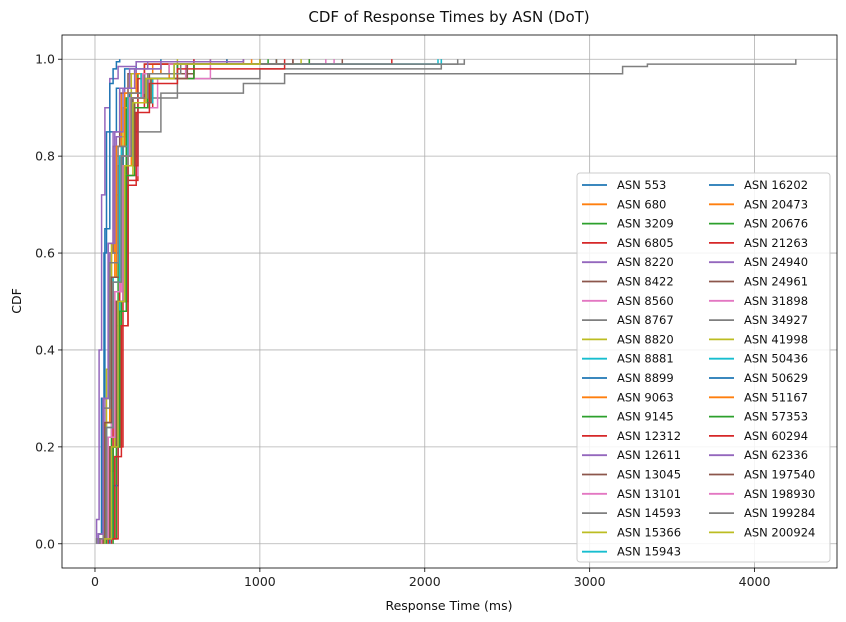 Image resolution: width=846 pixels, height=622 pixels. I want to click on legend-label: ASN 9063, so click(645, 397).